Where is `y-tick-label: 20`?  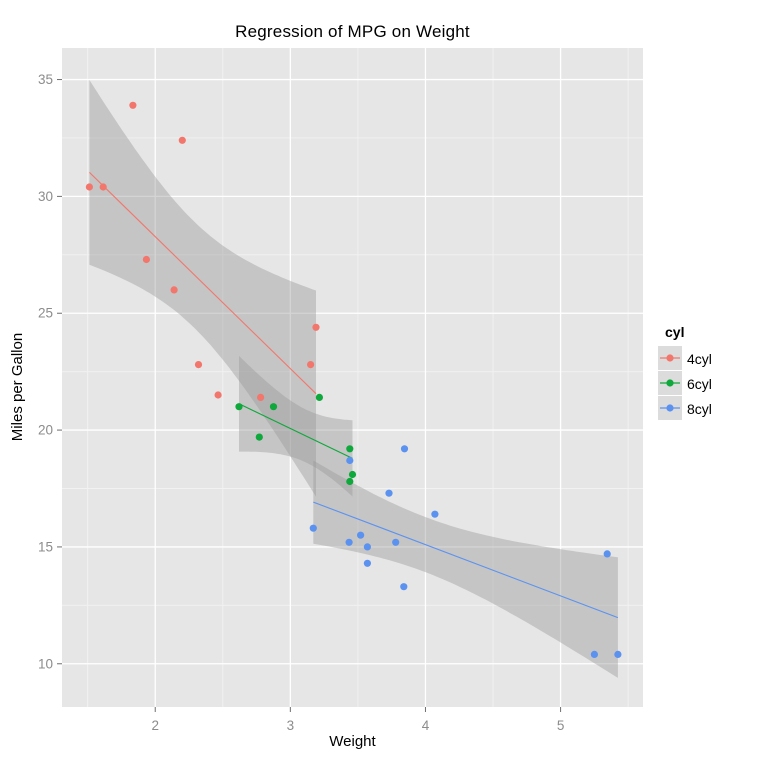 y-tick-label: 20 is located at coordinates (45, 430).